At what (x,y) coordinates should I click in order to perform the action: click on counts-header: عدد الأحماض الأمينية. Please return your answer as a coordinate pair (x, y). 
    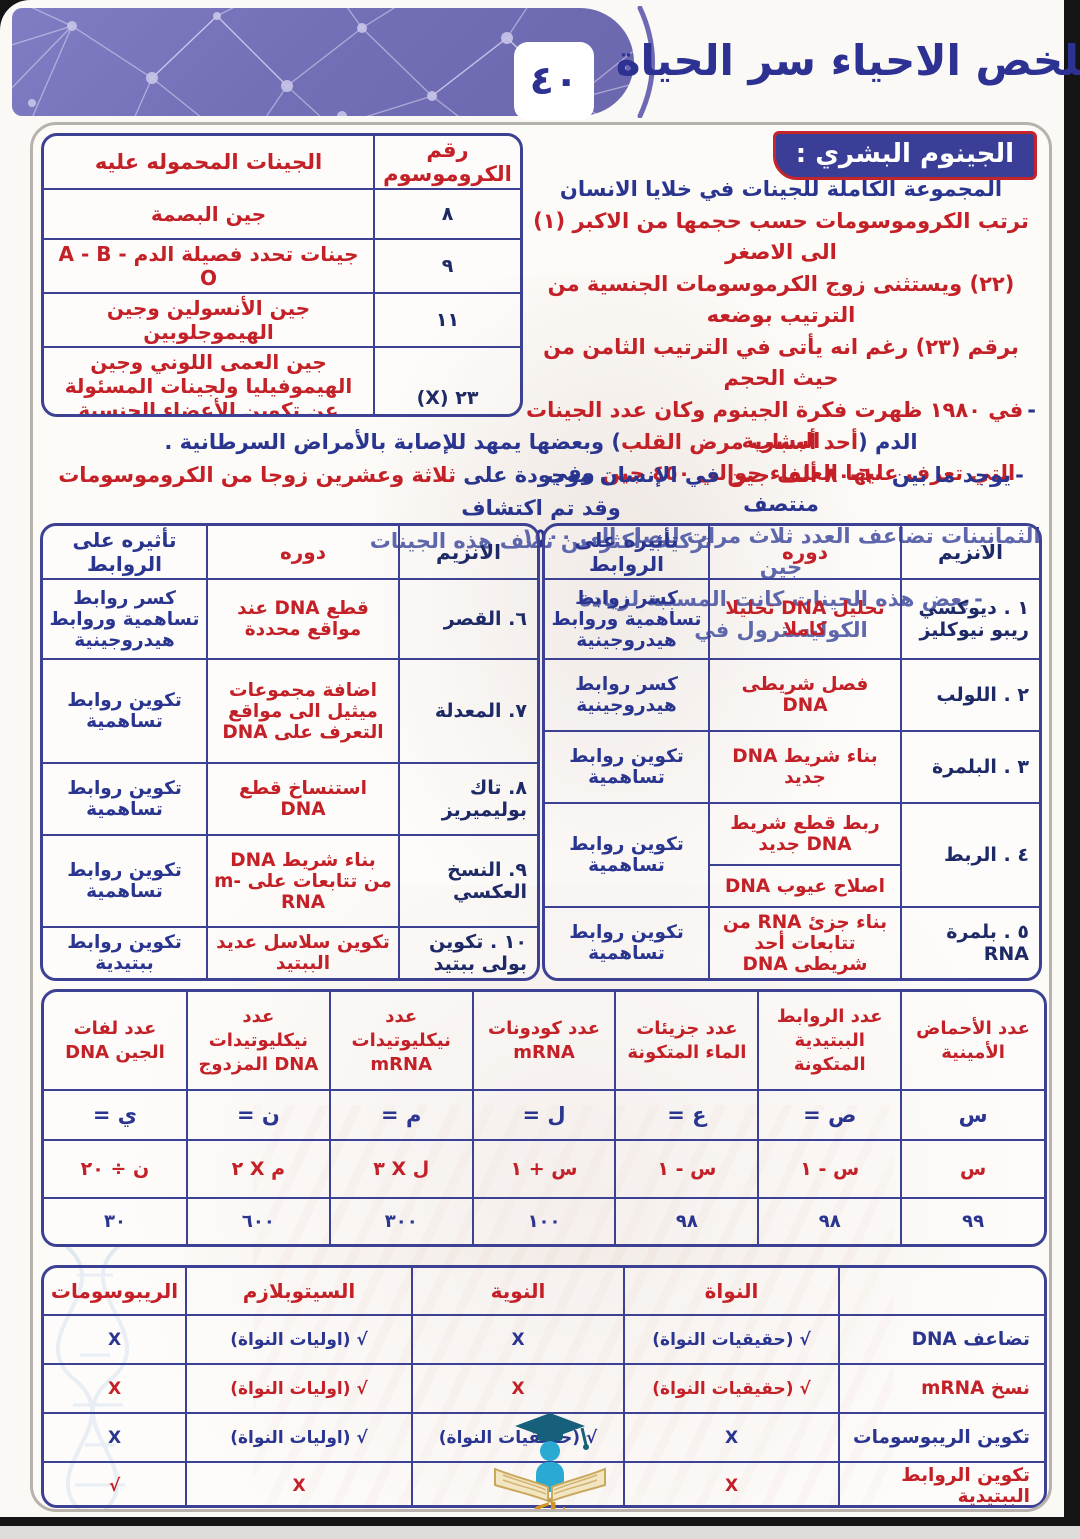
    Looking at the image, I should click on (972, 1041).